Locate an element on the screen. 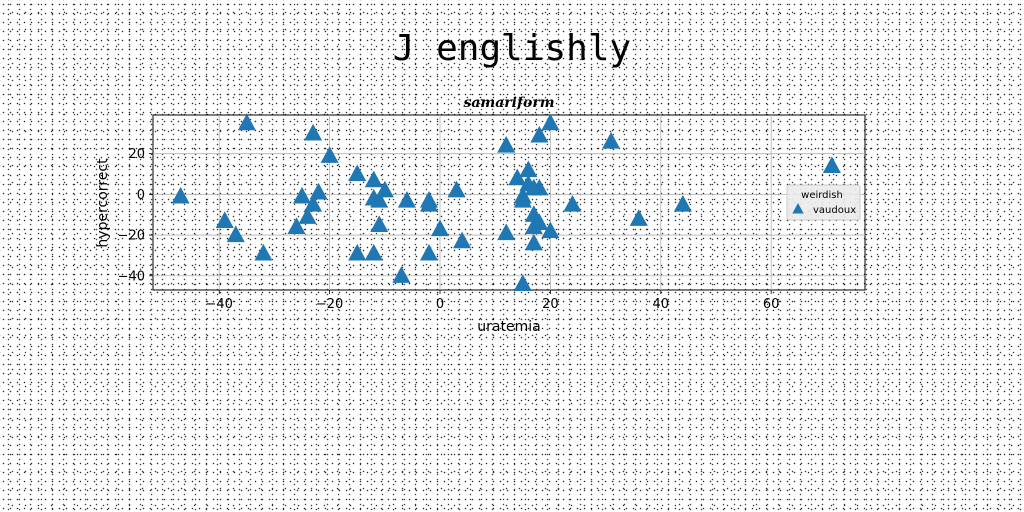 This screenshot has width=1024, height=512. x-tick-label: −40 is located at coordinates (219, 304).